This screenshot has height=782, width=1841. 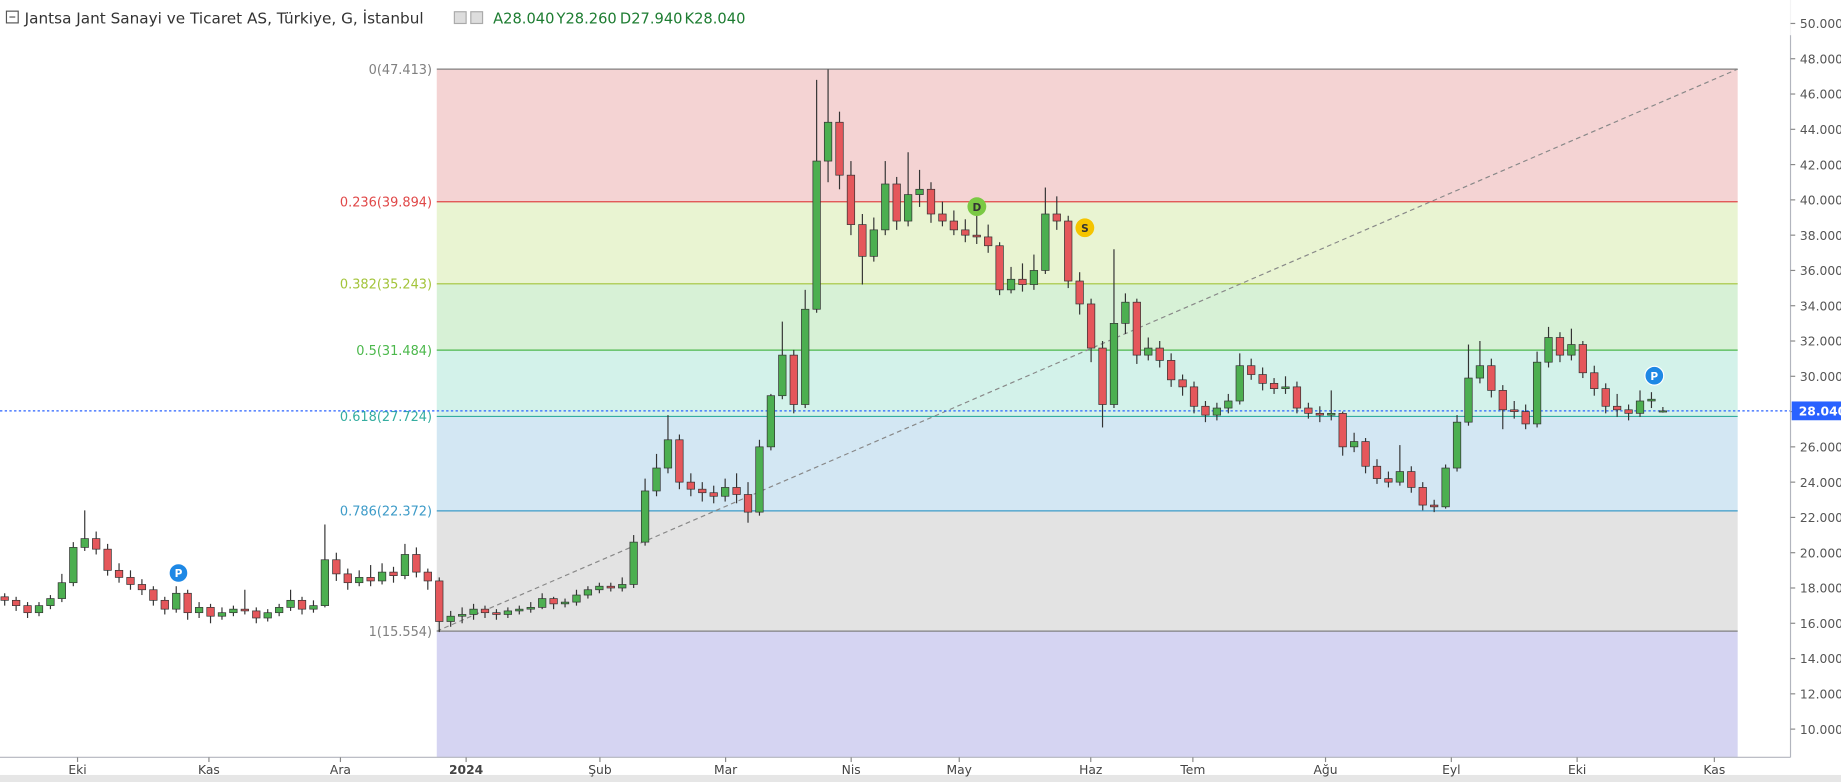 What do you see at coordinates (1654, 375) in the screenshot?
I see `event-marker` at bounding box center [1654, 375].